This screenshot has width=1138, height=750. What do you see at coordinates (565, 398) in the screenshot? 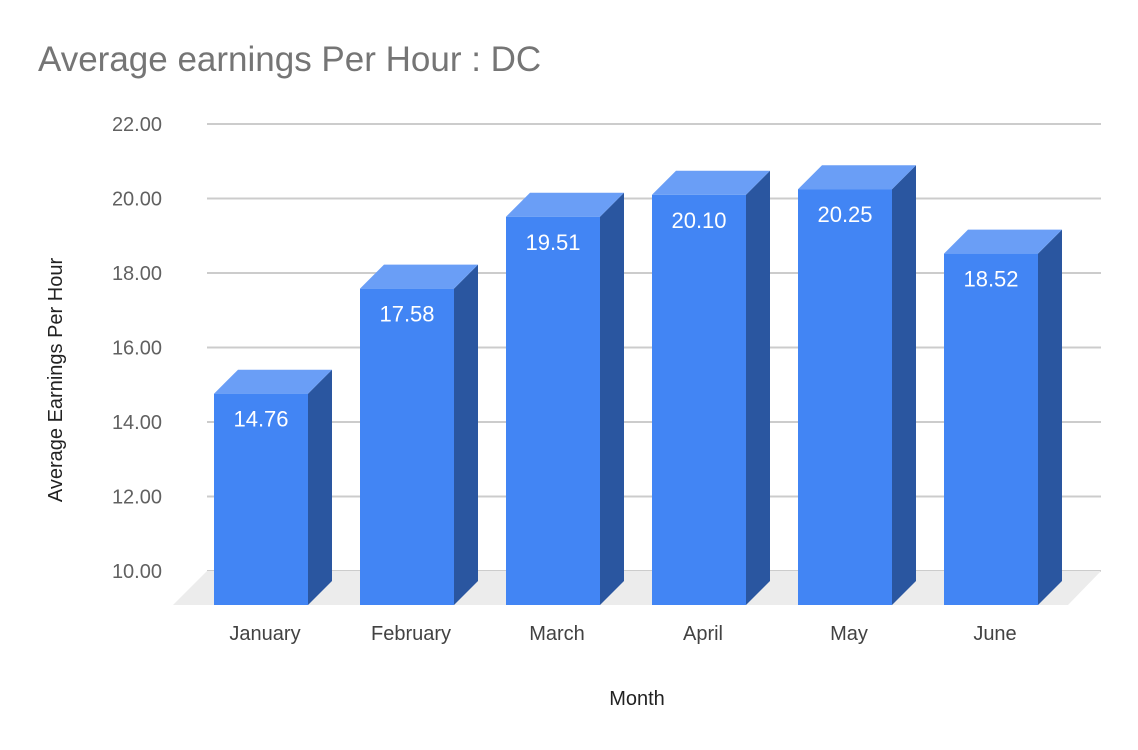
I see `bar-march: 19.51` at bounding box center [565, 398].